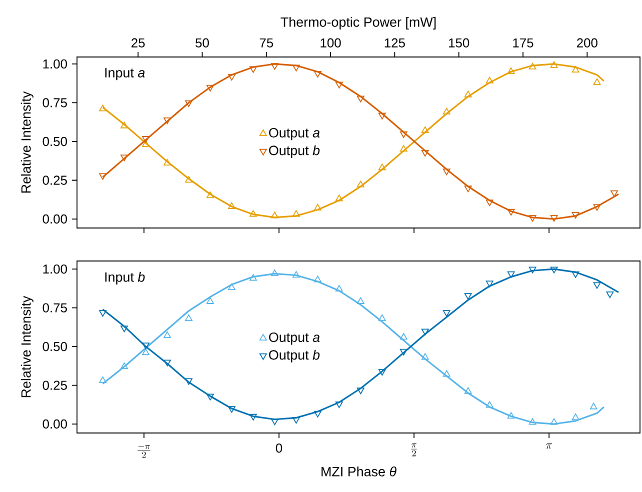  What do you see at coordinates (523, 43) in the screenshot?
I see `x2-tick-label: 175` at bounding box center [523, 43].